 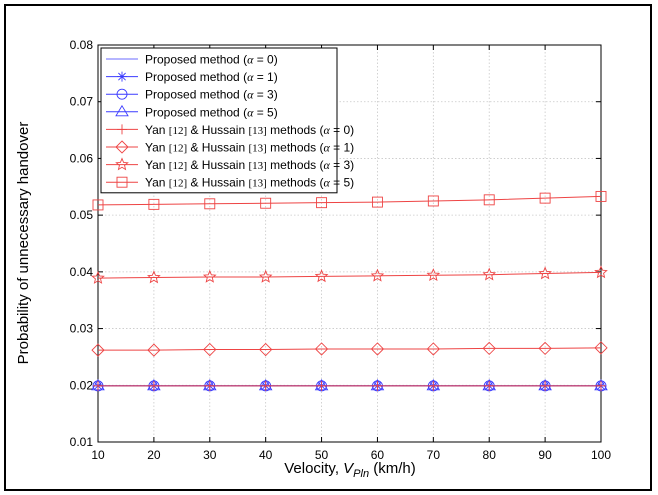 I want to click on y-tick-label: 0.08, so click(x=82, y=45).